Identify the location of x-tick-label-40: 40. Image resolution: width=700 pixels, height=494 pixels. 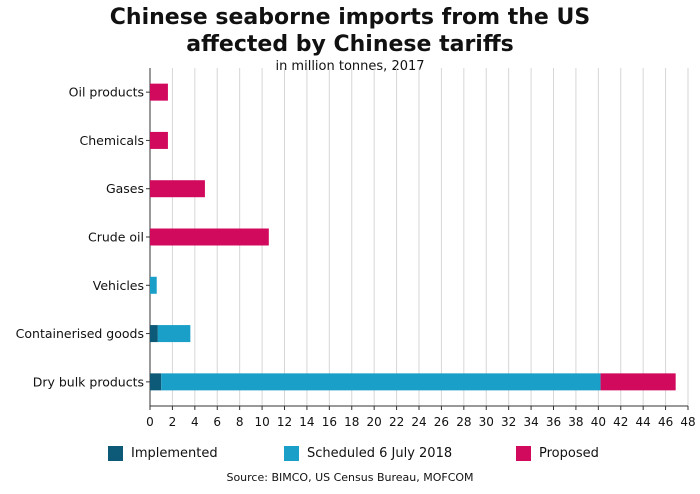
(598, 422).